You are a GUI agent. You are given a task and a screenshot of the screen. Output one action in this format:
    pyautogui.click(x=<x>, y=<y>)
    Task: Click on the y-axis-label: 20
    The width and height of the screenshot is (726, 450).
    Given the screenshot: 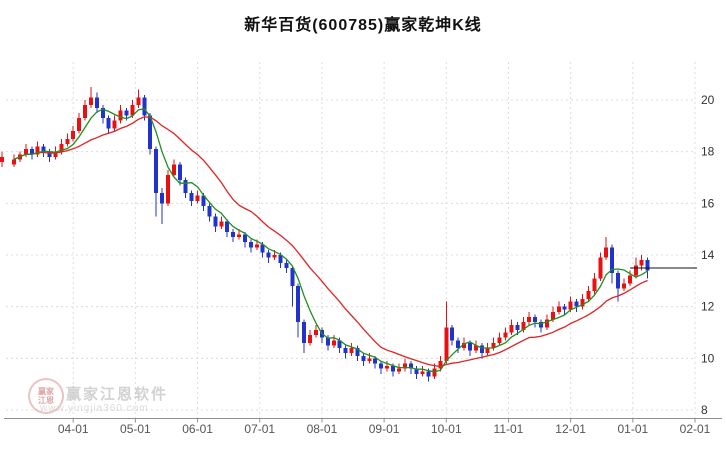 What is the action you would take?
    pyautogui.click(x=708, y=100)
    